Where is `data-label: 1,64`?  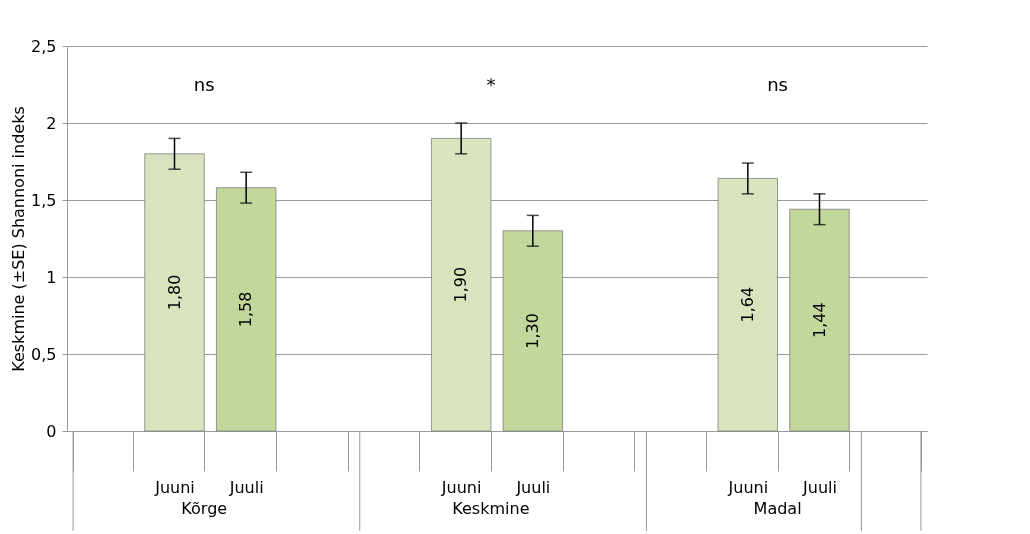
data-label: 1,64 is located at coordinates (747, 304).